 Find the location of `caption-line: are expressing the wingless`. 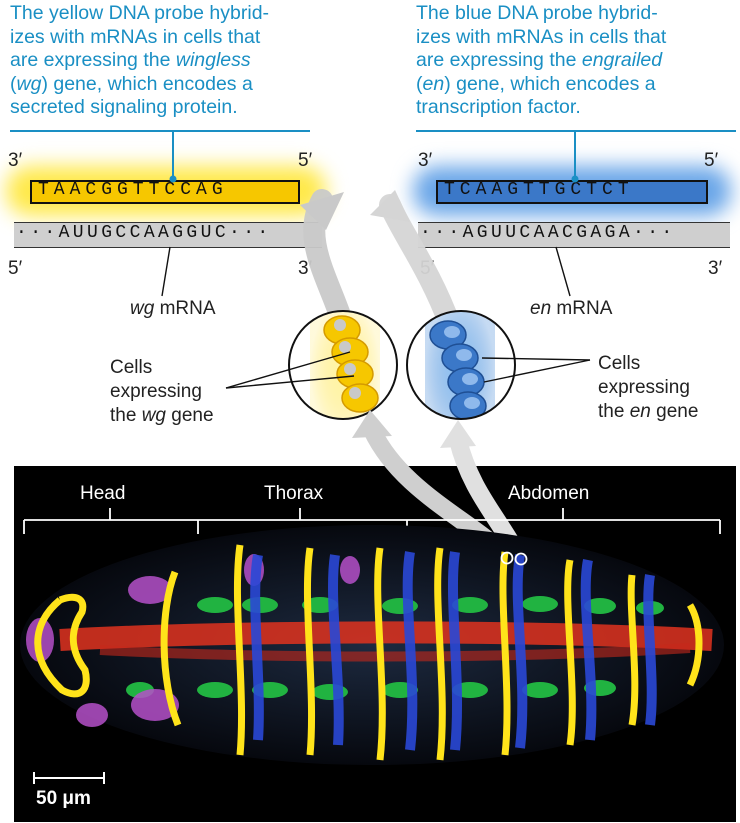

caption-line: are expressing the wingless is located at coordinates (180, 61).